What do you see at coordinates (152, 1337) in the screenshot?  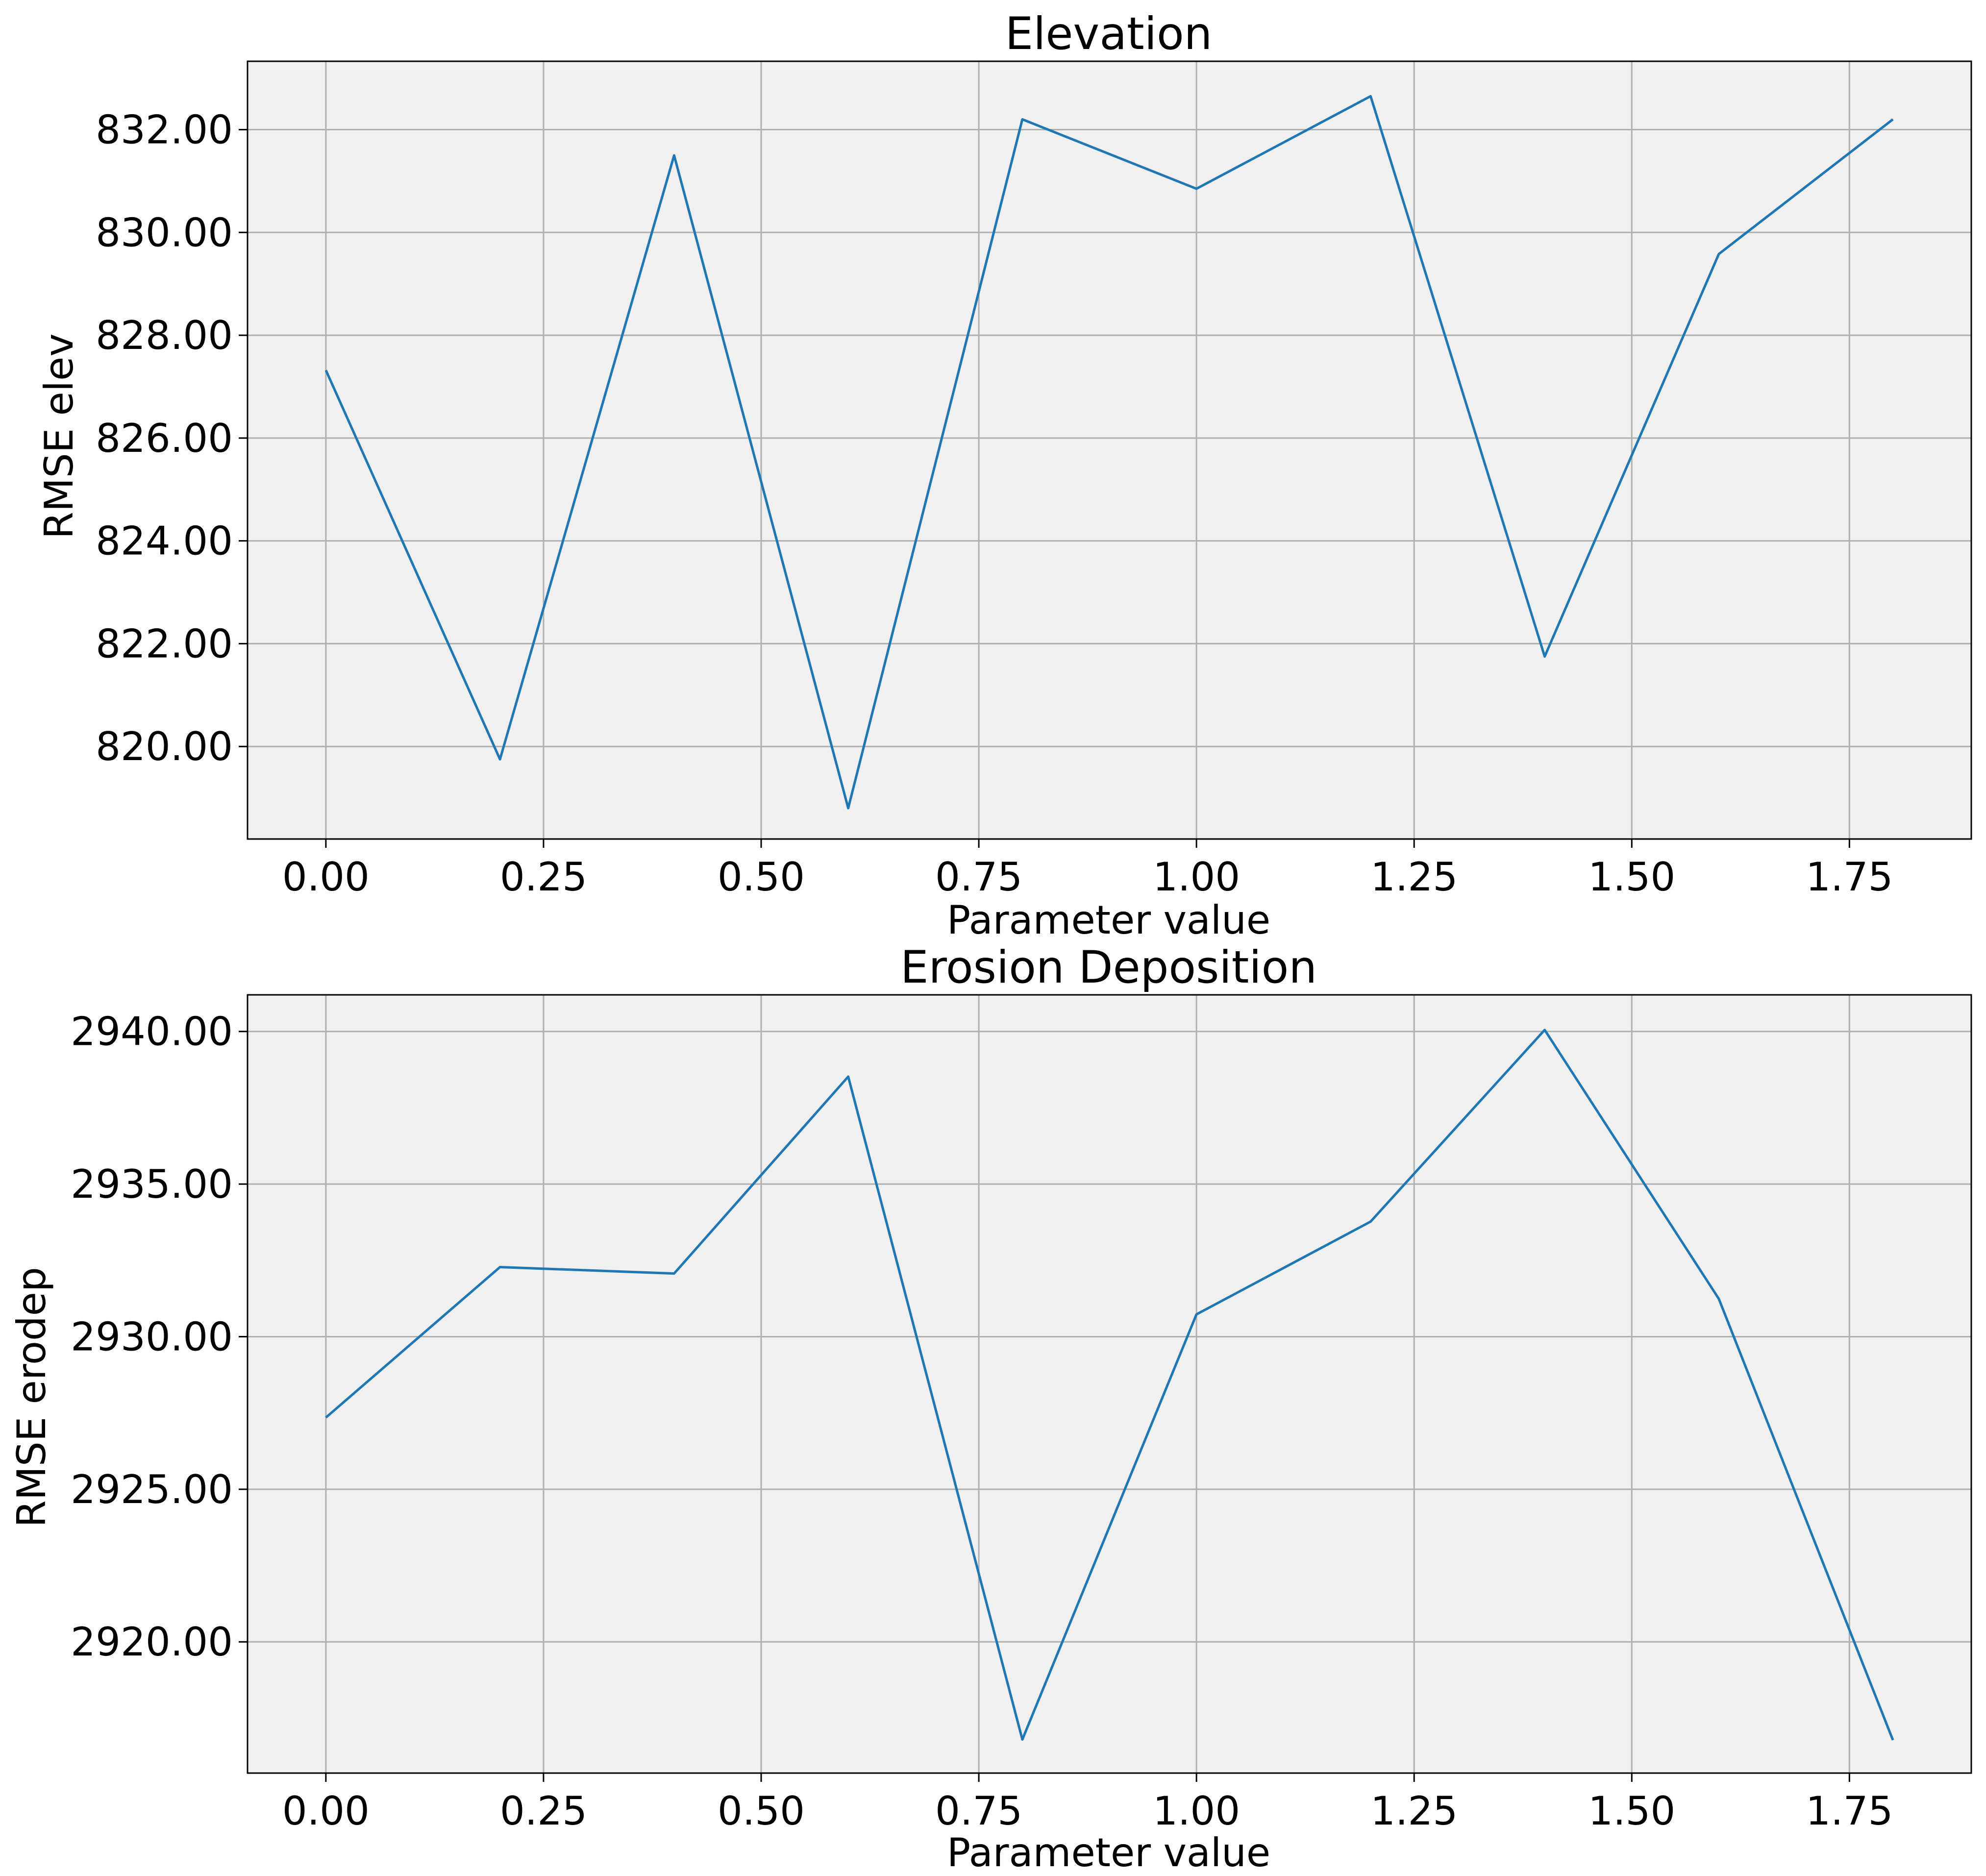 I see `y-tick-label: 2930.00` at bounding box center [152, 1337].